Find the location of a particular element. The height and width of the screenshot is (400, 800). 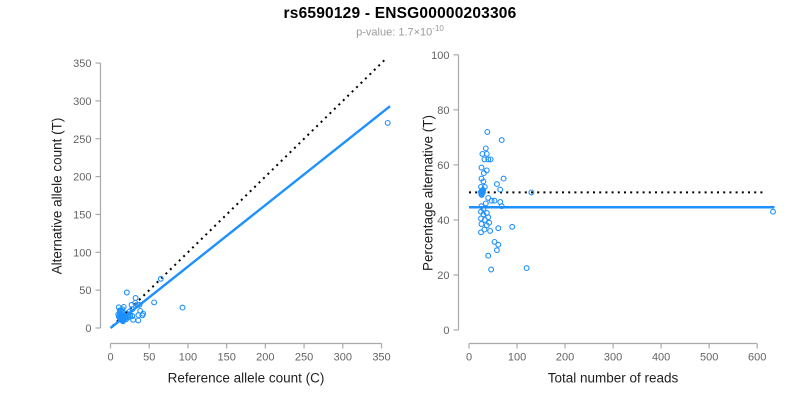

y-tick-label: 50 is located at coordinates (85, 291).